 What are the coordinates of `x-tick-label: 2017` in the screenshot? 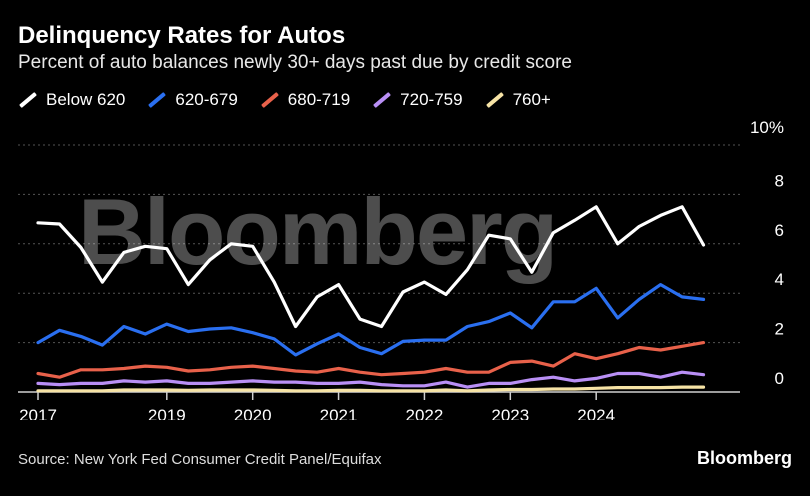 It's located at (38, 413).